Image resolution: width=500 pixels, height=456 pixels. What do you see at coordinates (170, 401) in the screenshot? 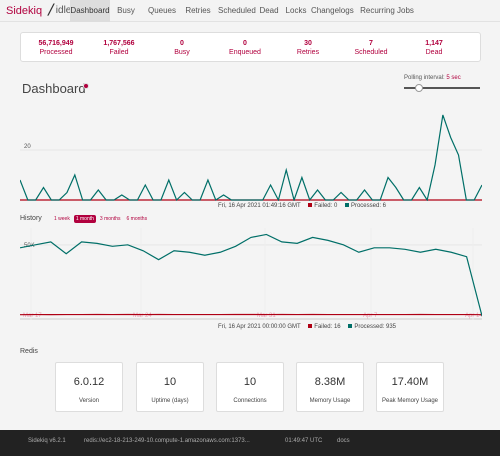
I see `redis-label: Uptime (days)` at bounding box center [170, 401].